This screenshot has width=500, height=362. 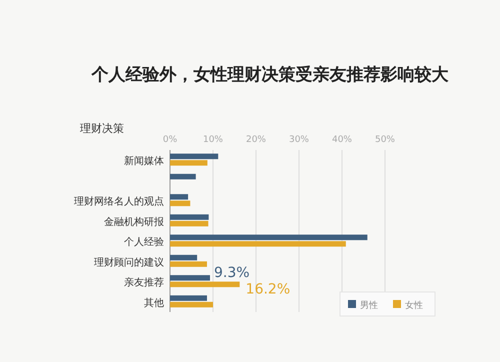 I want to click on legend-label: 男性, so click(x=369, y=305).